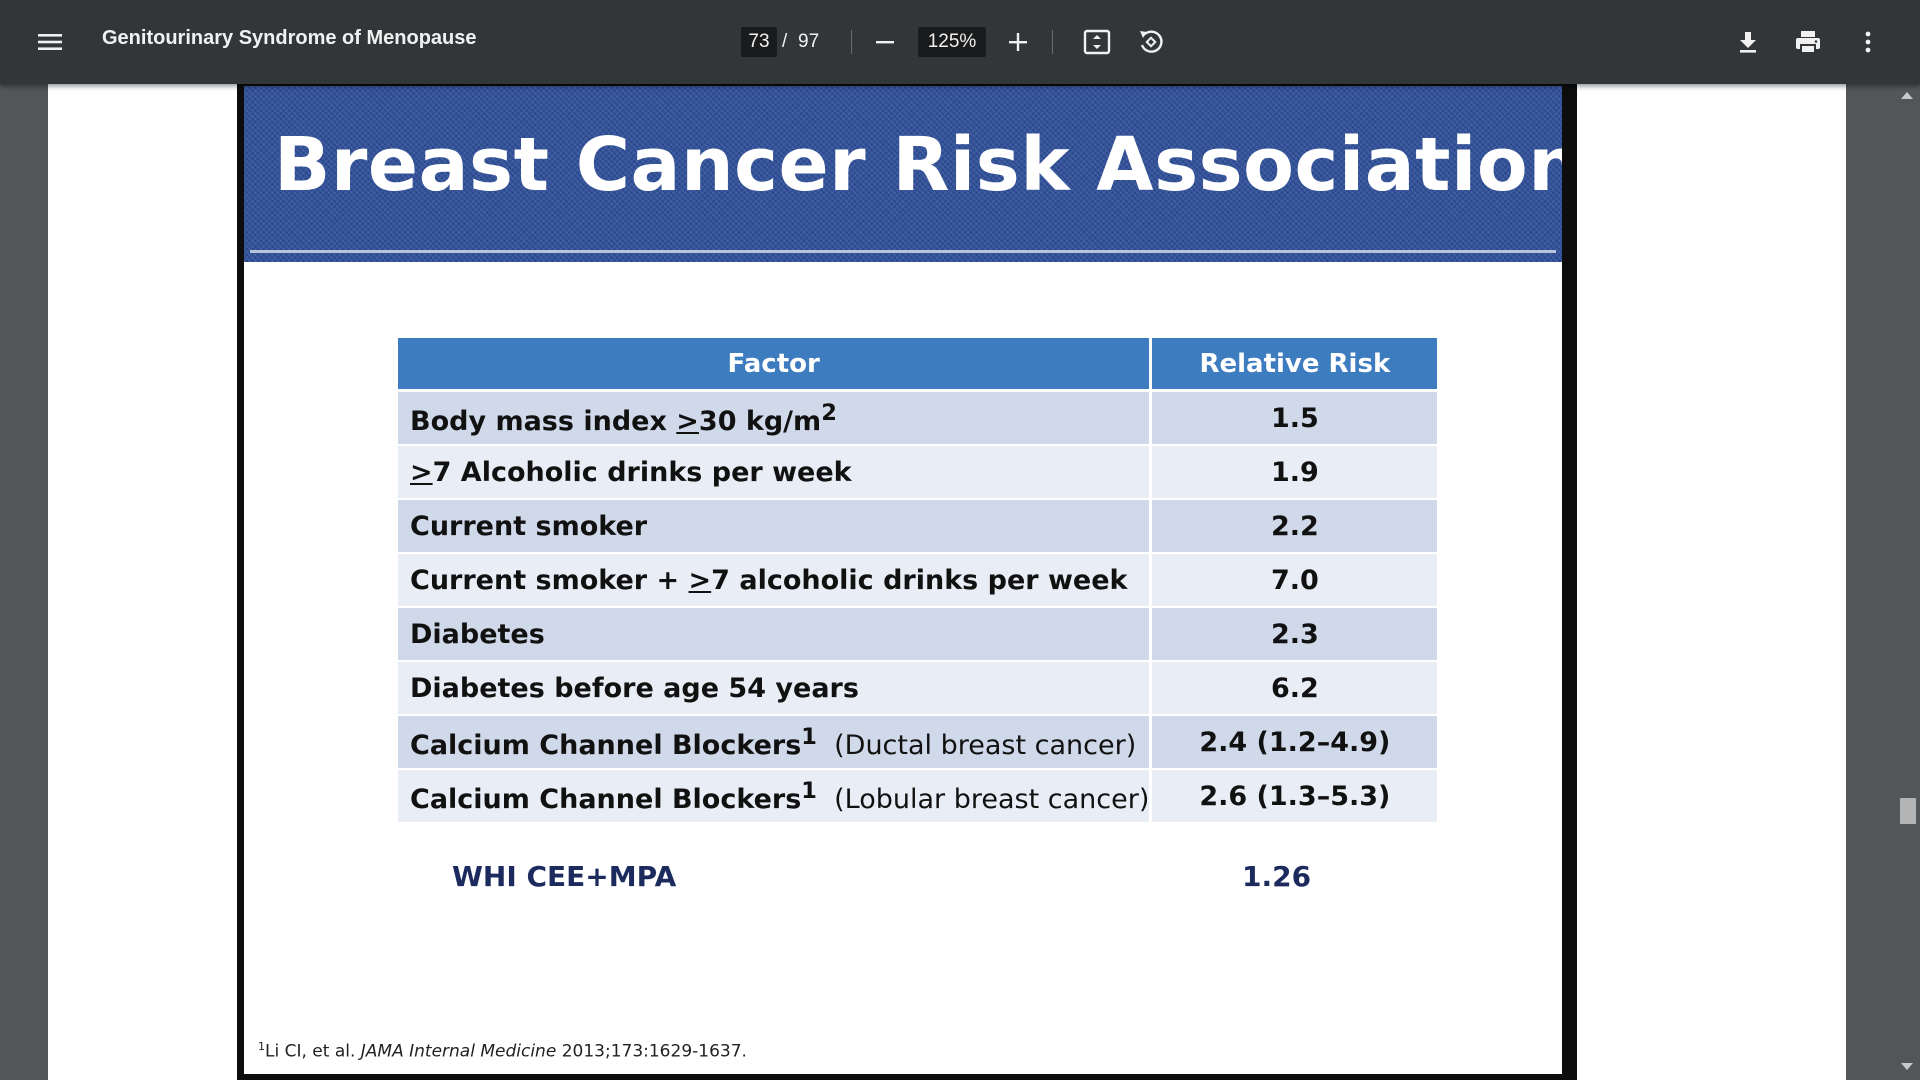 Image resolution: width=1920 pixels, height=1080 pixels. What do you see at coordinates (458, 1051) in the screenshot?
I see `footnote-journal: JAMA Internal Medicine` at bounding box center [458, 1051].